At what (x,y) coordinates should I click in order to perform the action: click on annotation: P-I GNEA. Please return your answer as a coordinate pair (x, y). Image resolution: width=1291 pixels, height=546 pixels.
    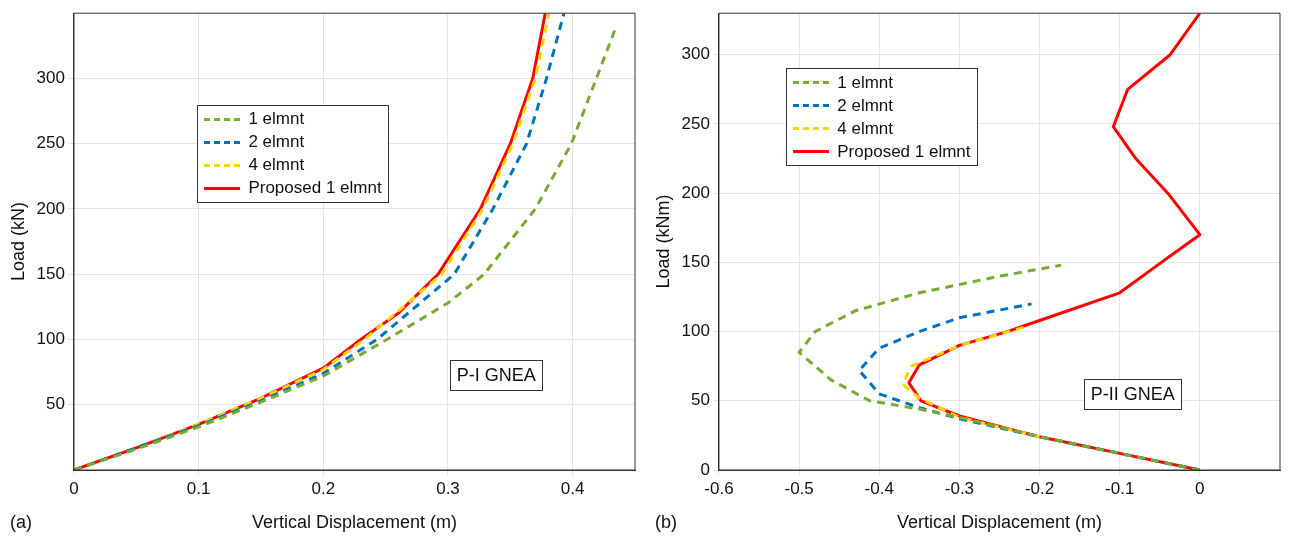
    Looking at the image, I should click on (496, 376).